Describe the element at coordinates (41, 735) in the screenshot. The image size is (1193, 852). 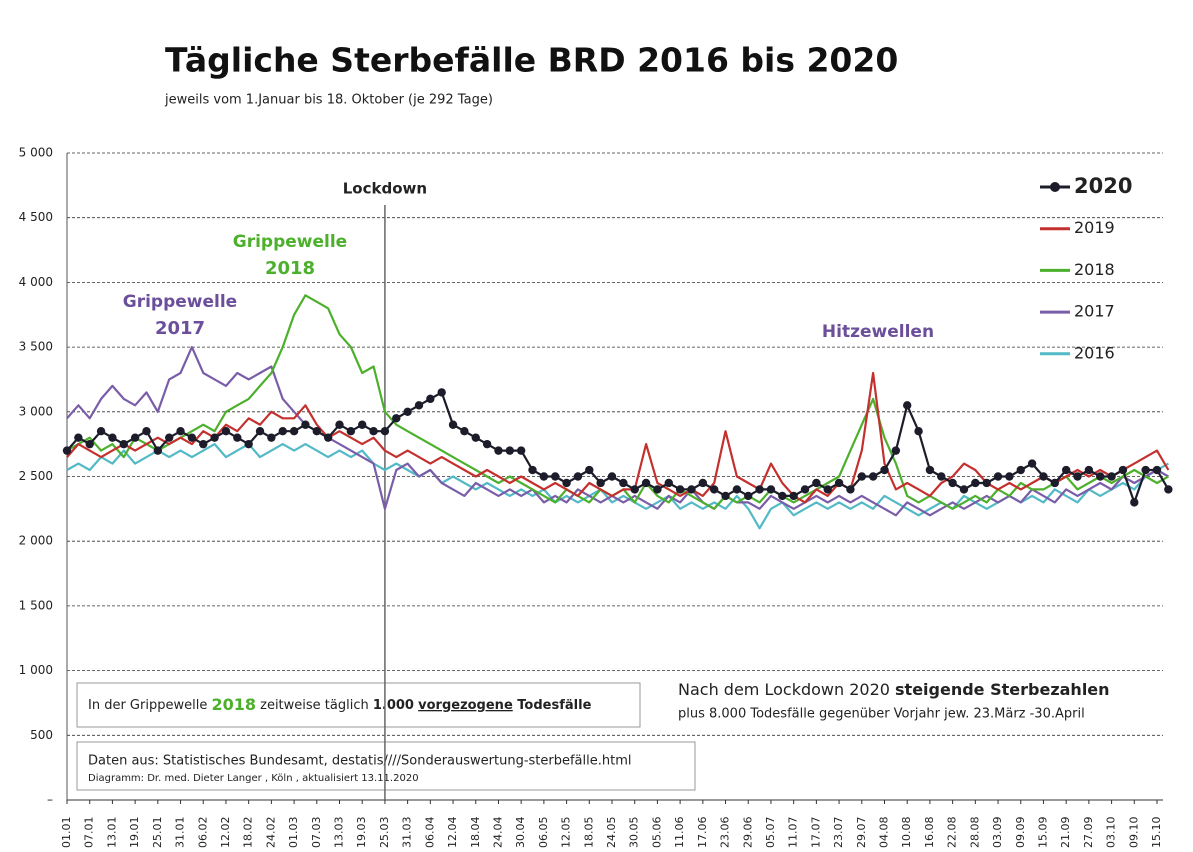
I see `y-tick-label: 500` at that location.